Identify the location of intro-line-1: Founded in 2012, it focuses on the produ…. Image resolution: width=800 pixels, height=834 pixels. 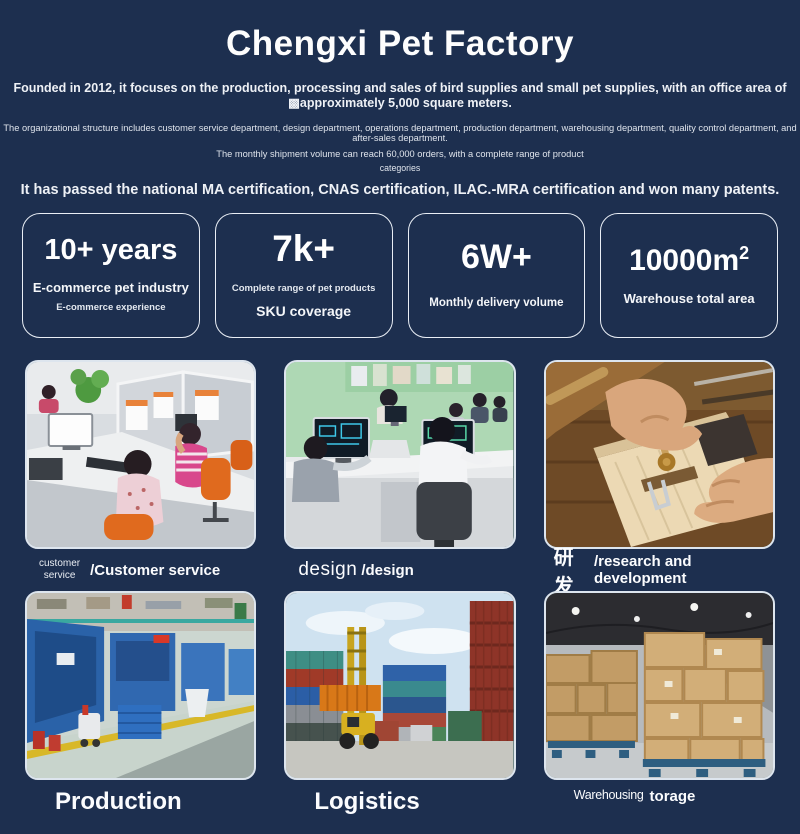
(400, 95).